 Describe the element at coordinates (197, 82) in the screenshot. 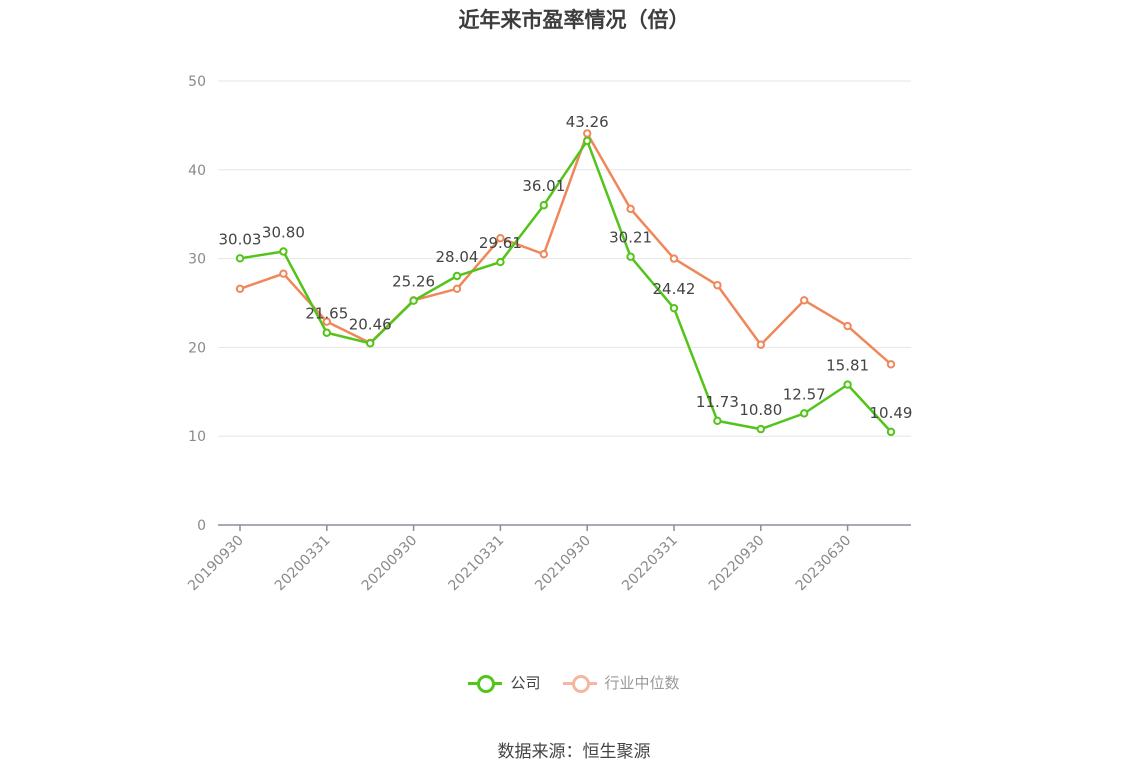

I see `y-tick-label: 50` at that location.